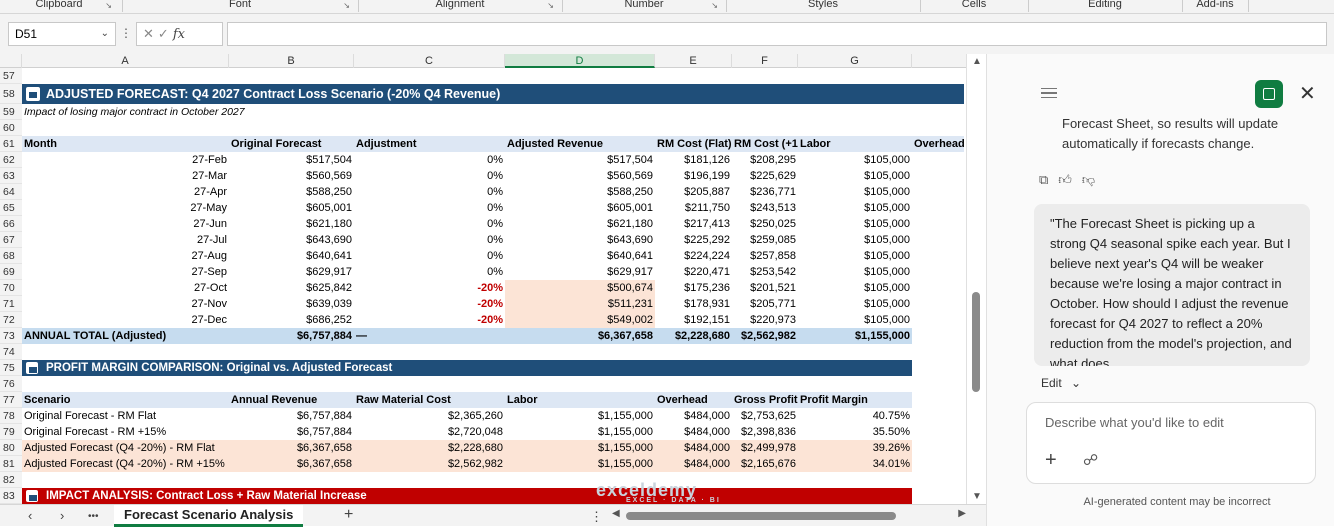 This screenshot has width=1334, height=527. I want to click on header-rm-cost-flat: RM Cost (Flat), so click(694, 144).